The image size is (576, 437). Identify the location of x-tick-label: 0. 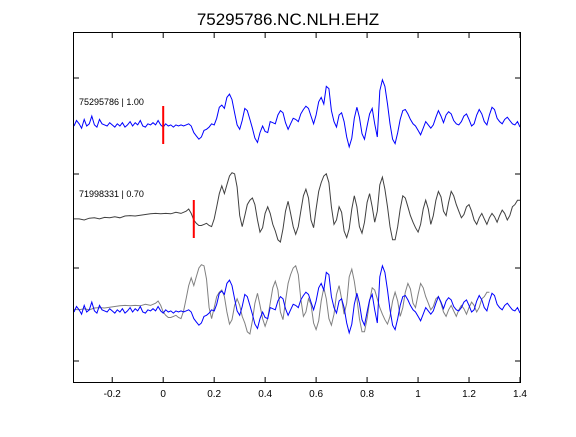
(163, 394).